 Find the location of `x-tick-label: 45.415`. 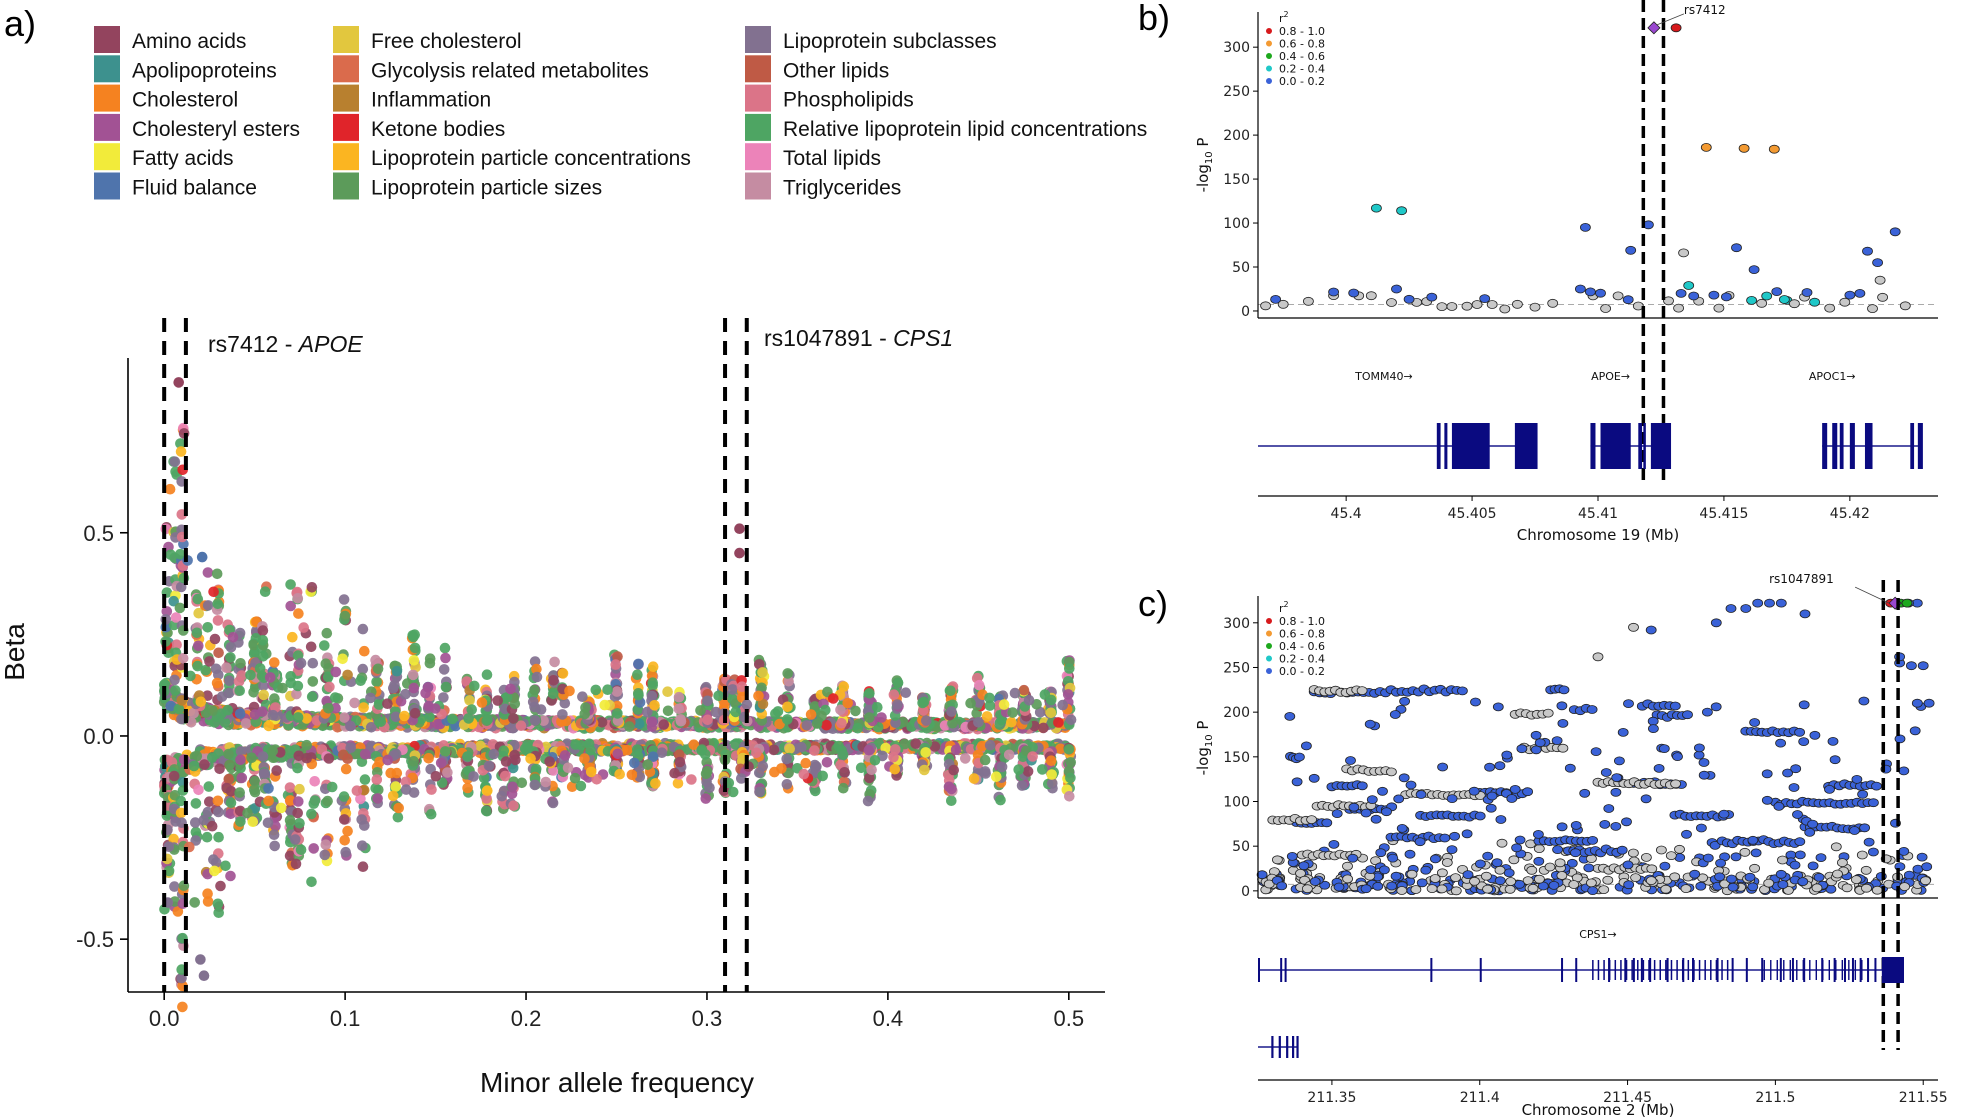

x-tick-label: 45.415 is located at coordinates (1723, 514).